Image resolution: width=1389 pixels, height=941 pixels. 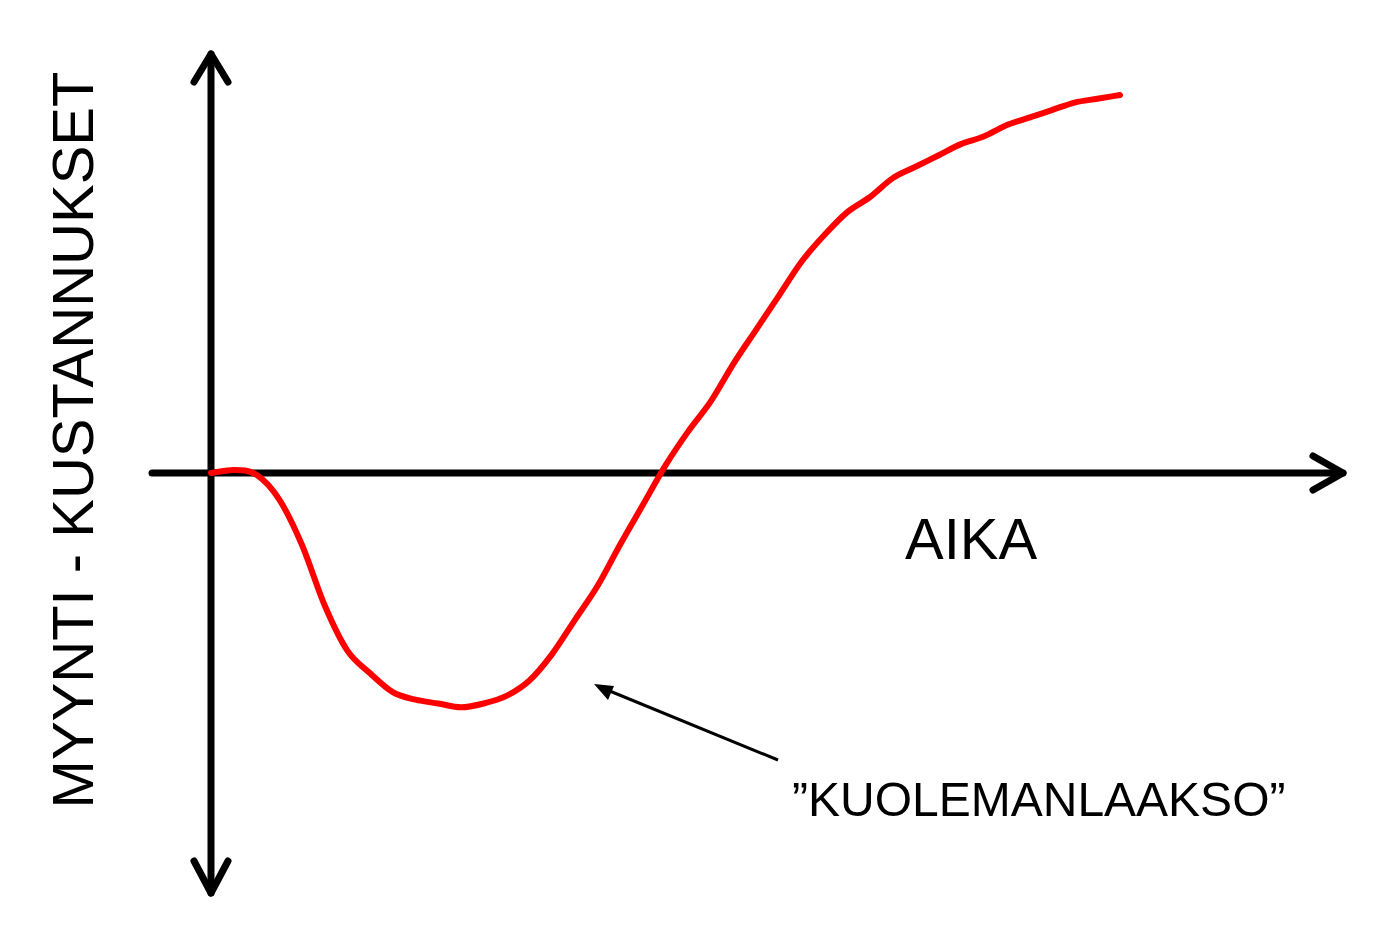 What do you see at coordinates (1039, 799) in the screenshot?
I see `text: ”KUOLEMANLAAKSO”` at bounding box center [1039, 799].